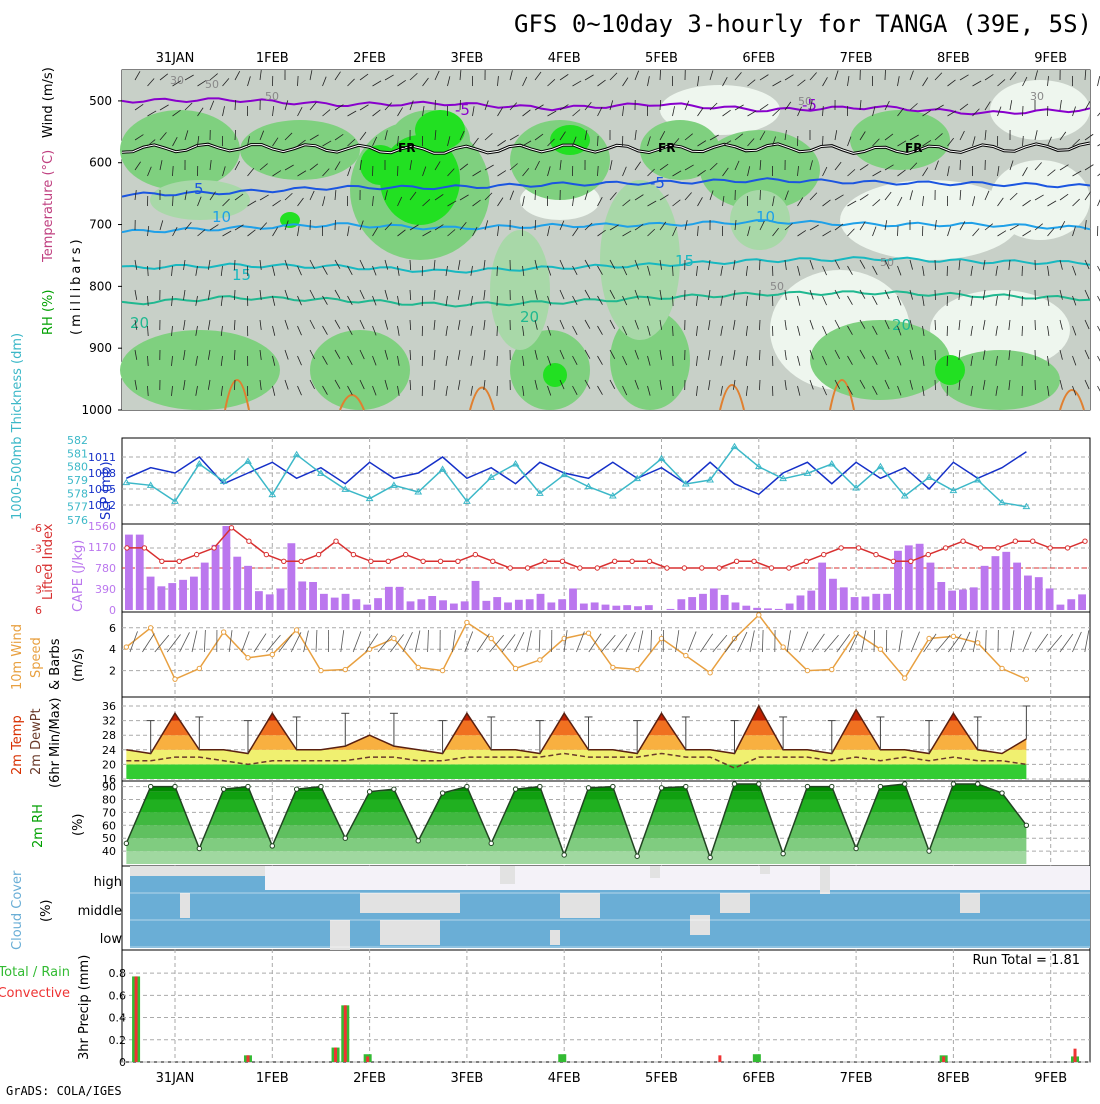 Image resolution: width=1100 pixels, height=1104 pixels. What do you see at coordinates (48, 561) in the screenshot?
I see `li-label: Lifted Index` at bounding box center [48, 561].